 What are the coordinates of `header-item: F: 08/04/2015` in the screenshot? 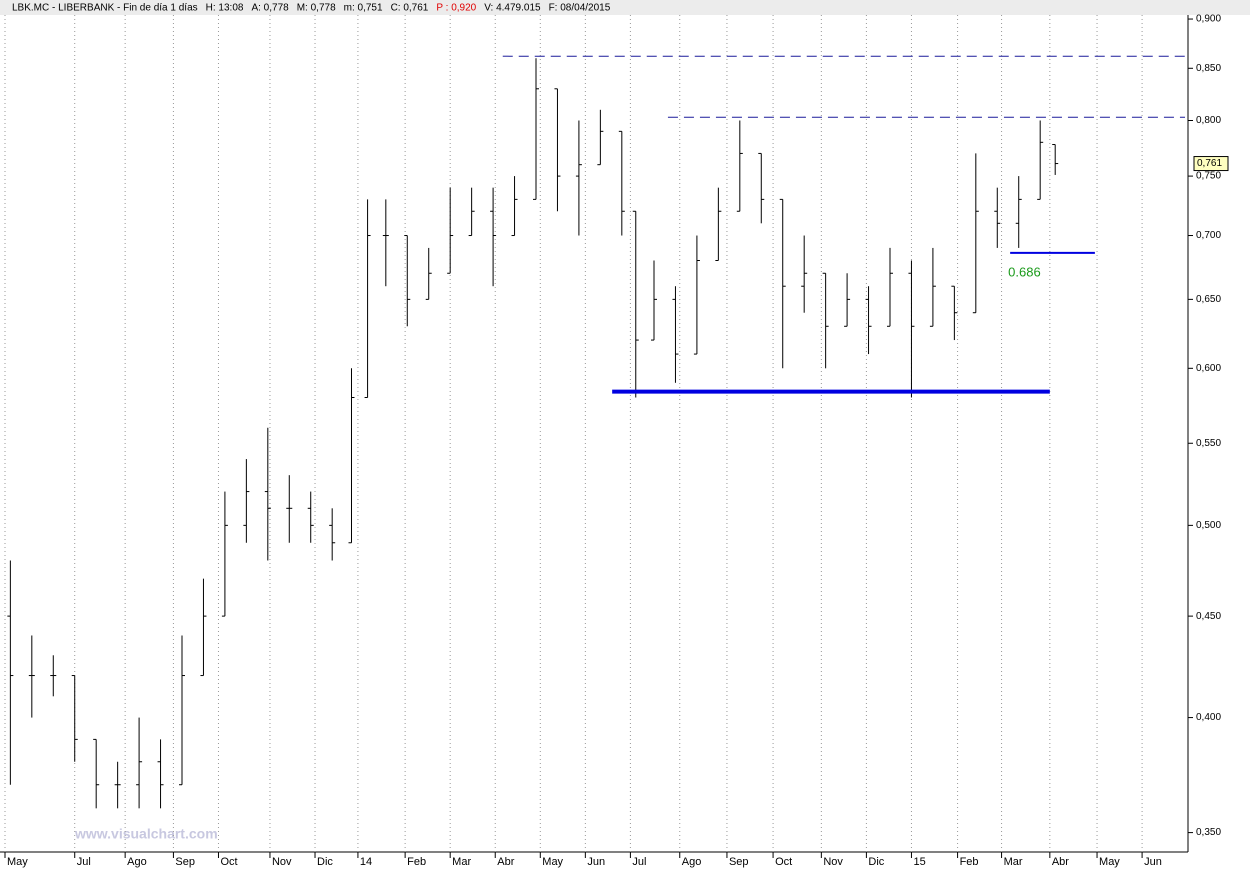 It's located at (580, 8).